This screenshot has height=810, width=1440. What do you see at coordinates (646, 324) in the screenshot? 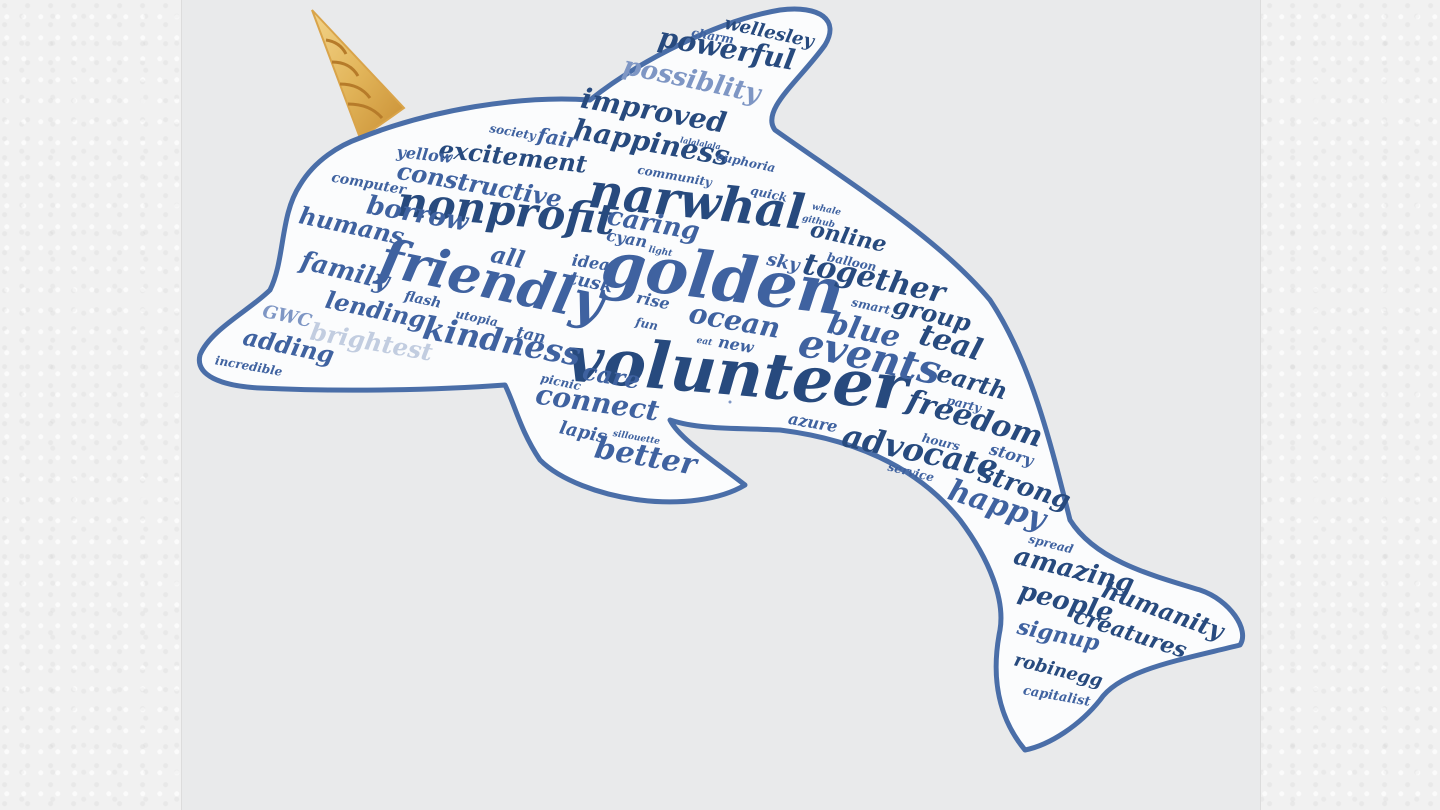
I see `word-fun: fun` at bounding box center [646, 324].